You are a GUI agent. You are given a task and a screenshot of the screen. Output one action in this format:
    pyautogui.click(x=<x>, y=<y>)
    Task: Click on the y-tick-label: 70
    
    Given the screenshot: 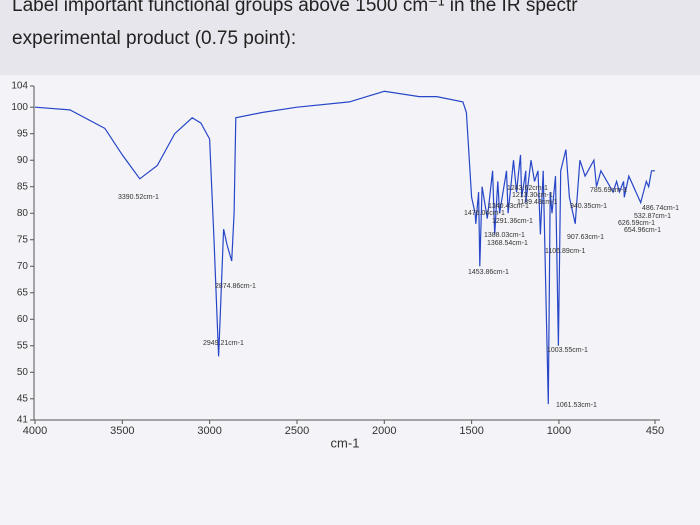 What is the action you would take?
    pyautogui.click(x=23, y=266)
    